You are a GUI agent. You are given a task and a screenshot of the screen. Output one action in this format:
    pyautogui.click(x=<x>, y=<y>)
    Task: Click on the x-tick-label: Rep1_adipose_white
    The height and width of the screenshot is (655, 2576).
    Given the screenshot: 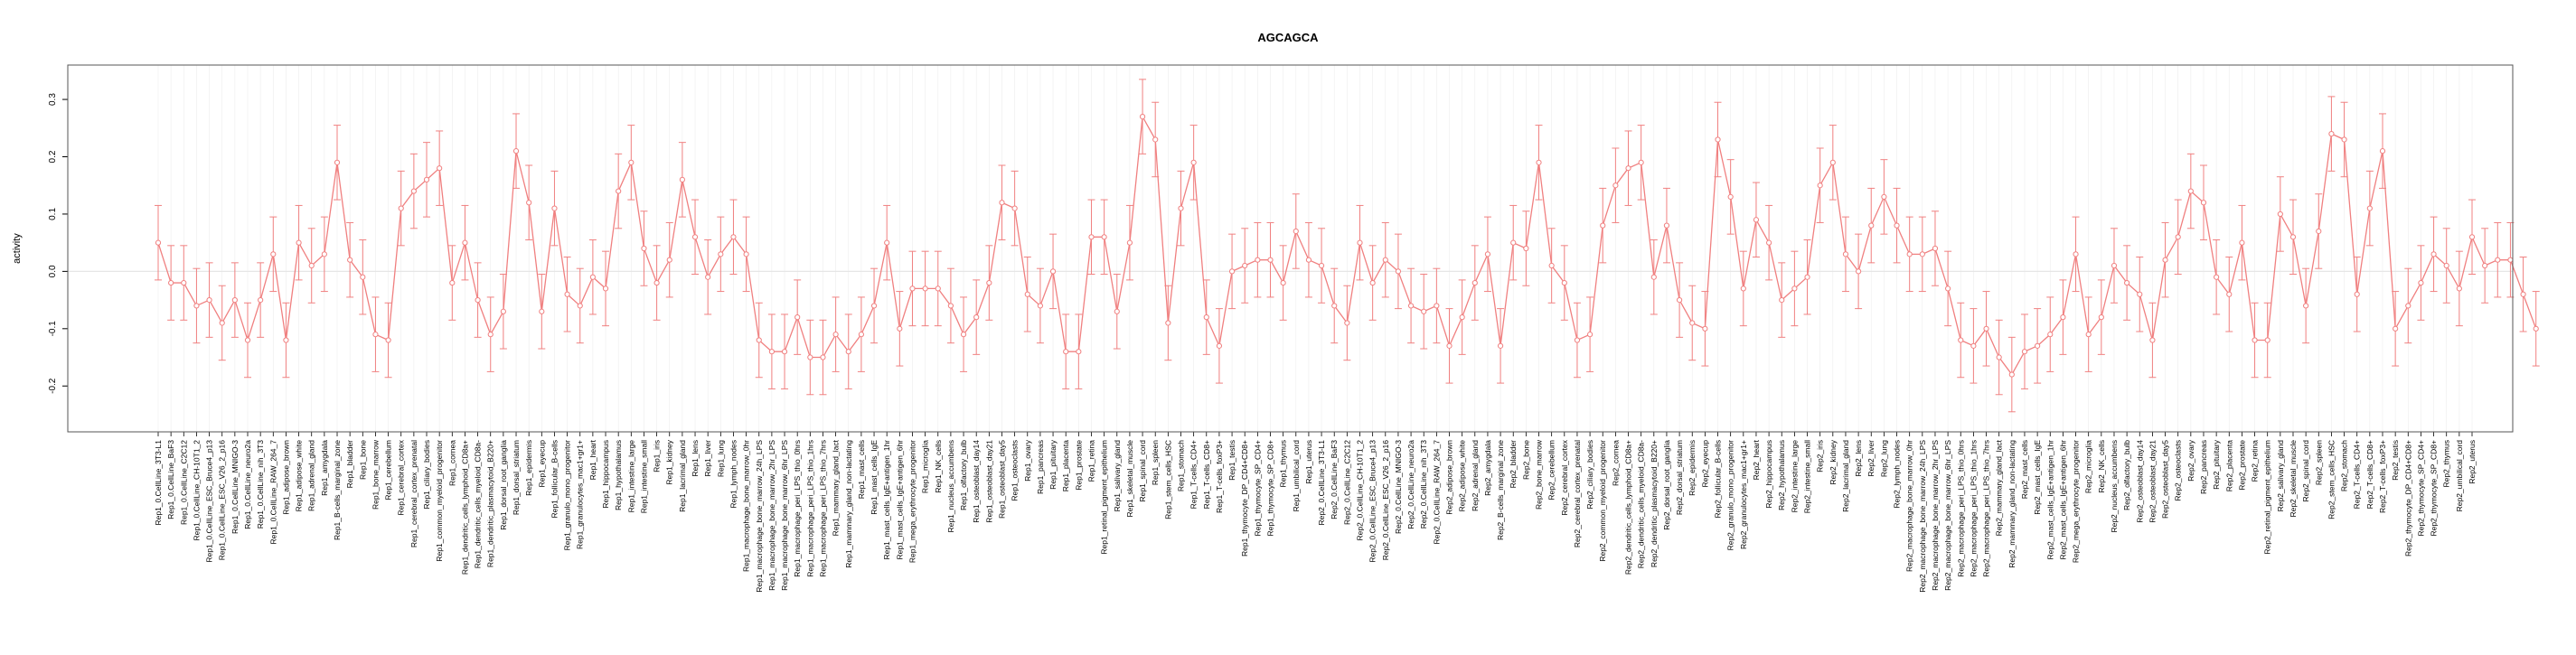 What is the action you would take?
    pyautogui.click(x=299, y=476)
    